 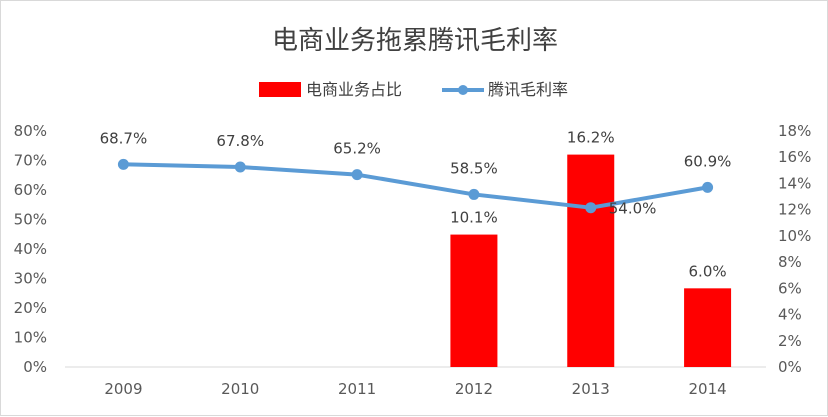 What do you see at coordinates (30, 190) in the screenshot?
I see `left-tick-label: 60%` at bounding box center [30, 190].